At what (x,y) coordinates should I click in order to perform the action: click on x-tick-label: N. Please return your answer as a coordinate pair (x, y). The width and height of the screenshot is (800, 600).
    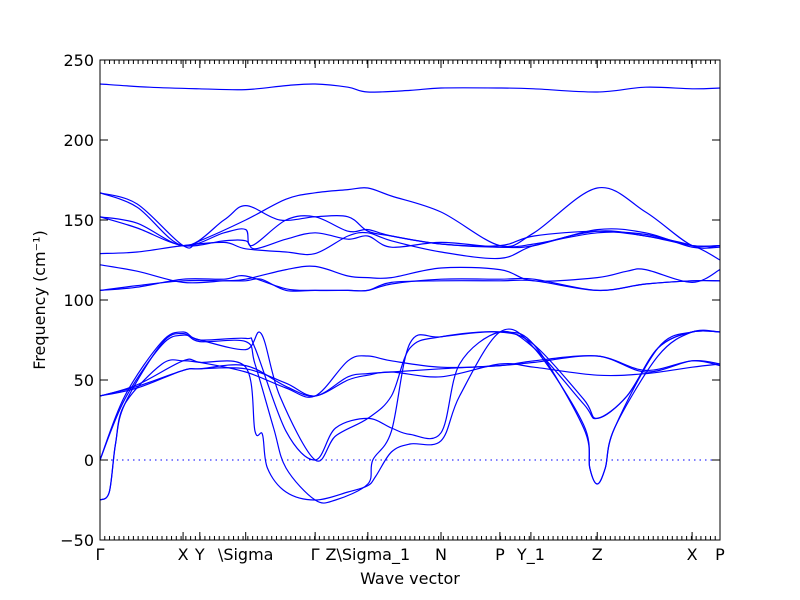
    Looking at the image, I should click on (441, 554).